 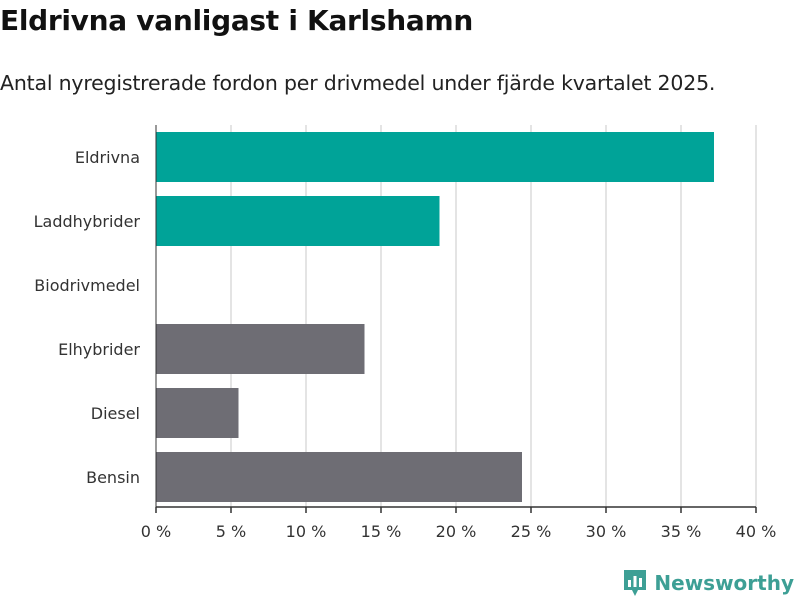 I want to click on category-label: Diesel, so click(x=115, y=413).